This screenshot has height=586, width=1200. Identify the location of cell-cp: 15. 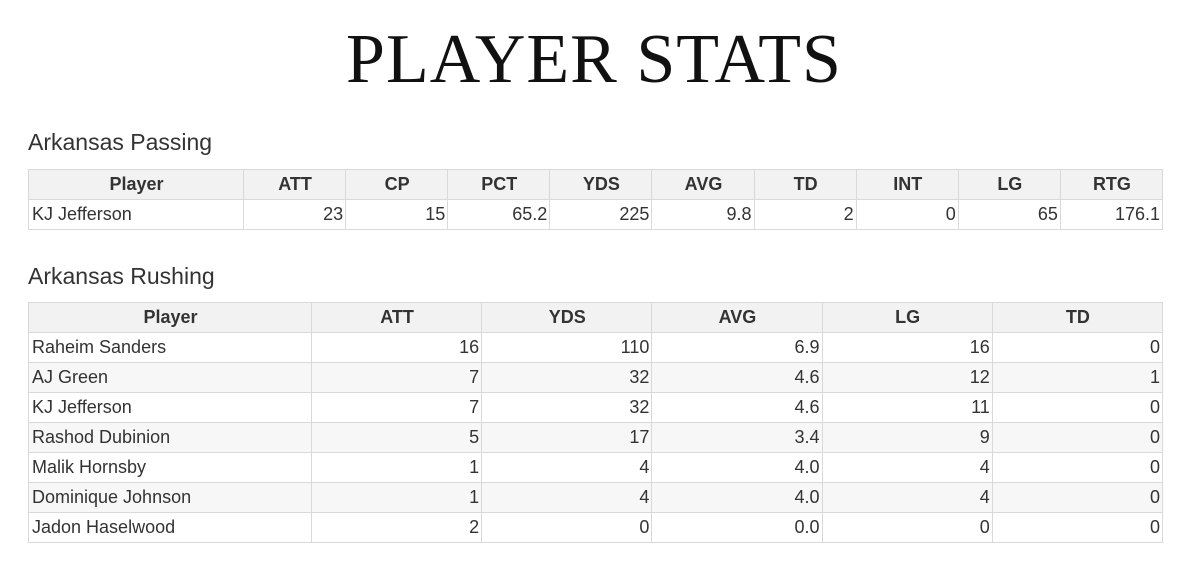
(397, 214).